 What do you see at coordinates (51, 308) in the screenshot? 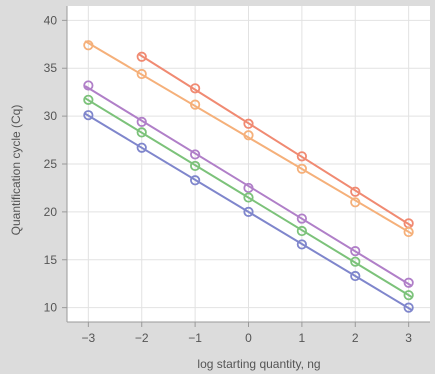
I see `y-tick-label-0: 10` at bounding box center [51, 308].